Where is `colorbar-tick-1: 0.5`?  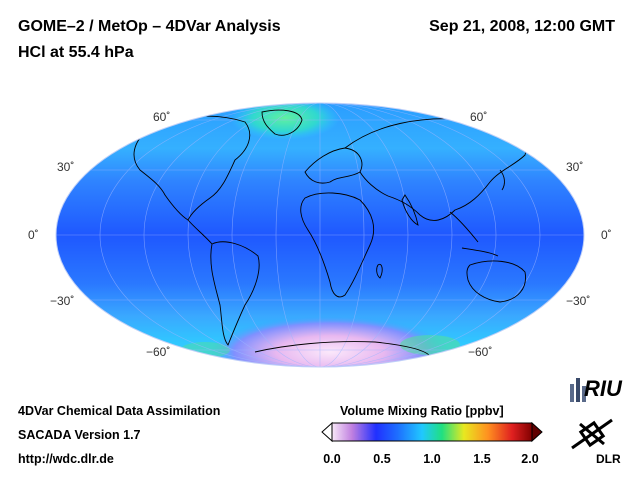
colorbar-tick-1: 0.5 is located at coordinates (382, 459).